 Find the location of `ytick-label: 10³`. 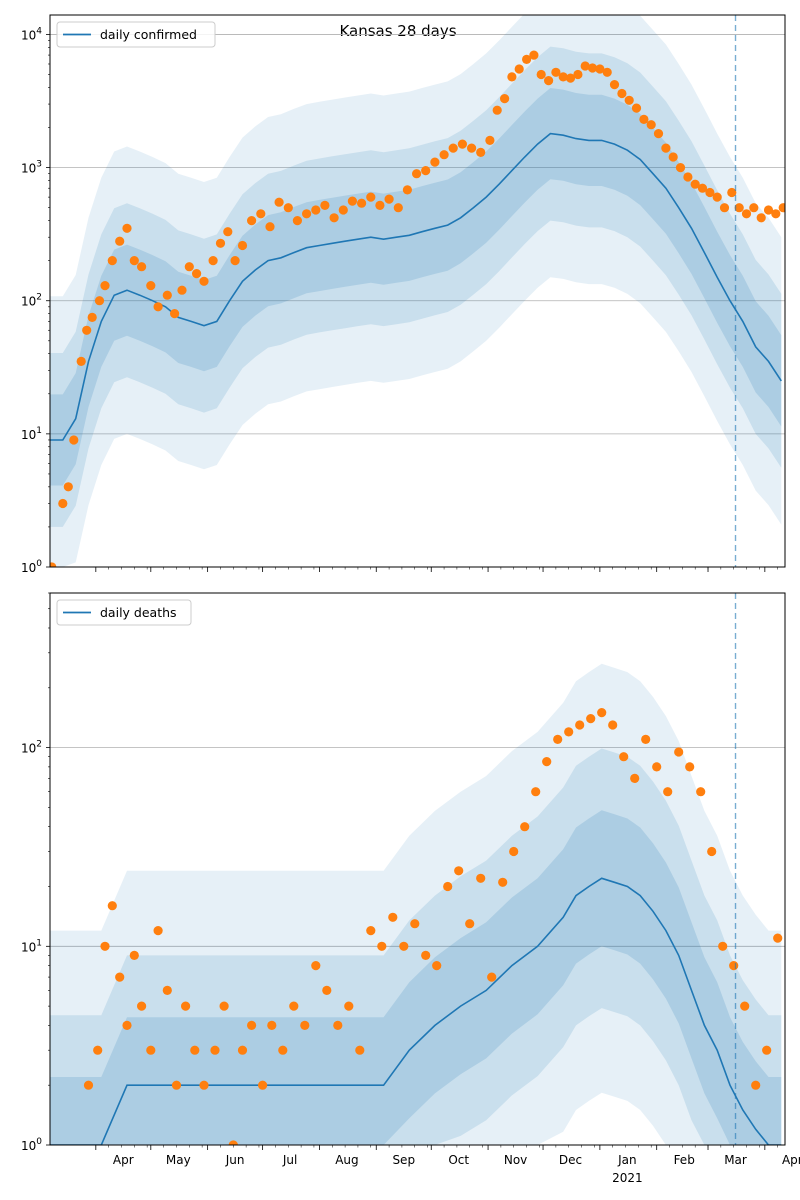

ytick-label: 10³ is located at coordinates (31, 168).